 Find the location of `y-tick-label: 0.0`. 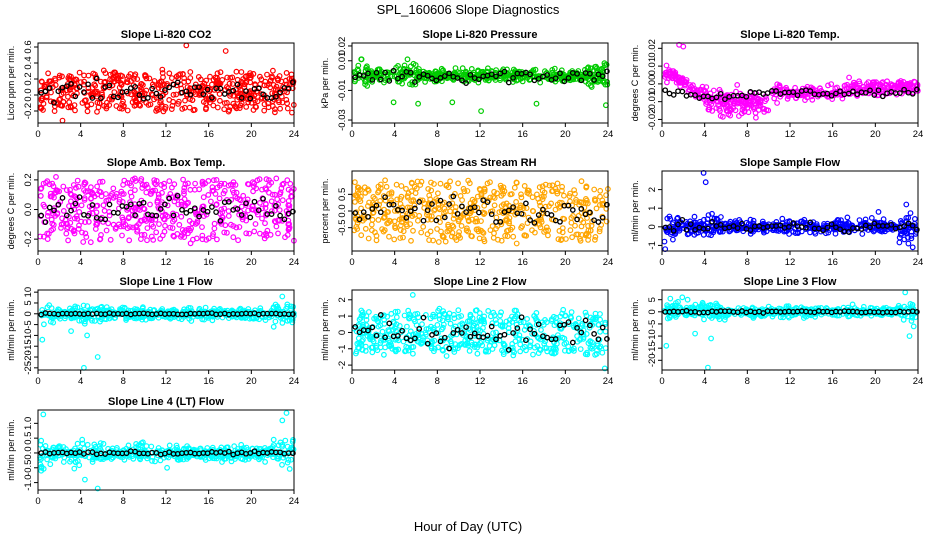

y-tick-label: 0.0 is located at coordinates (28, 94).